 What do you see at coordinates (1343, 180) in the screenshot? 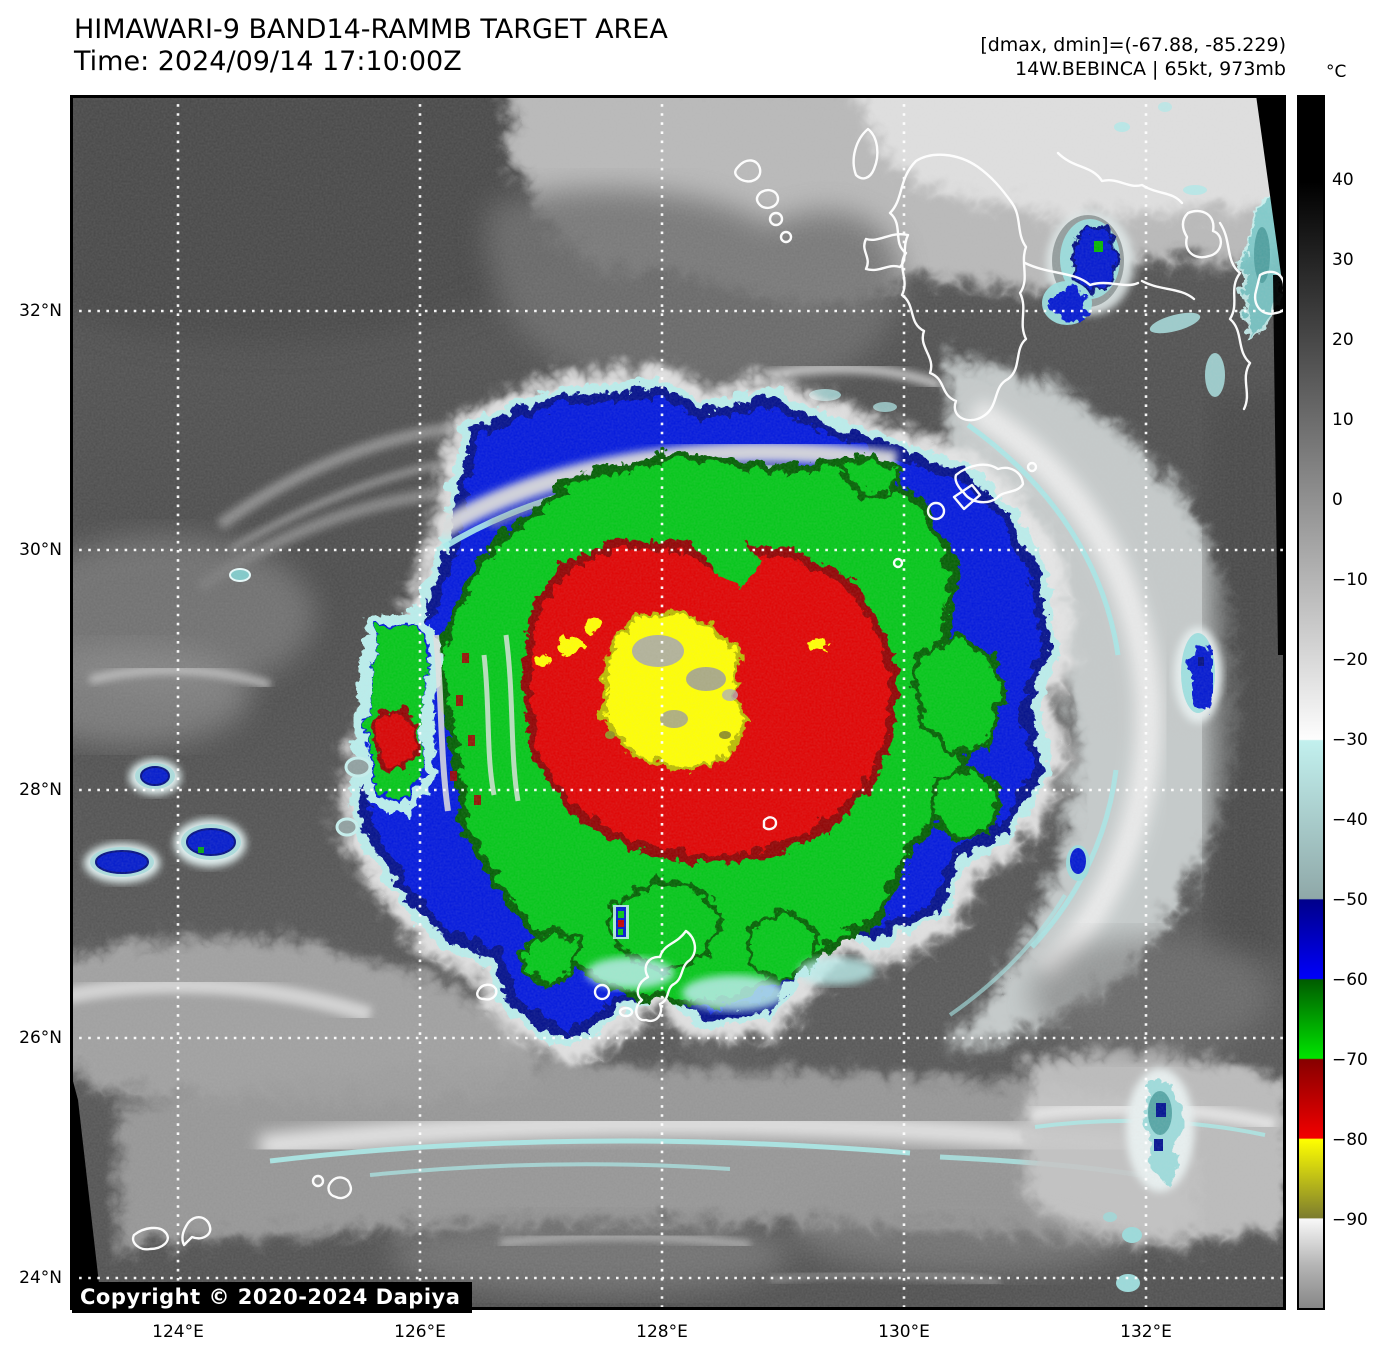
I see `cb-tick-40: 40` at bounding box center [1343, 180].